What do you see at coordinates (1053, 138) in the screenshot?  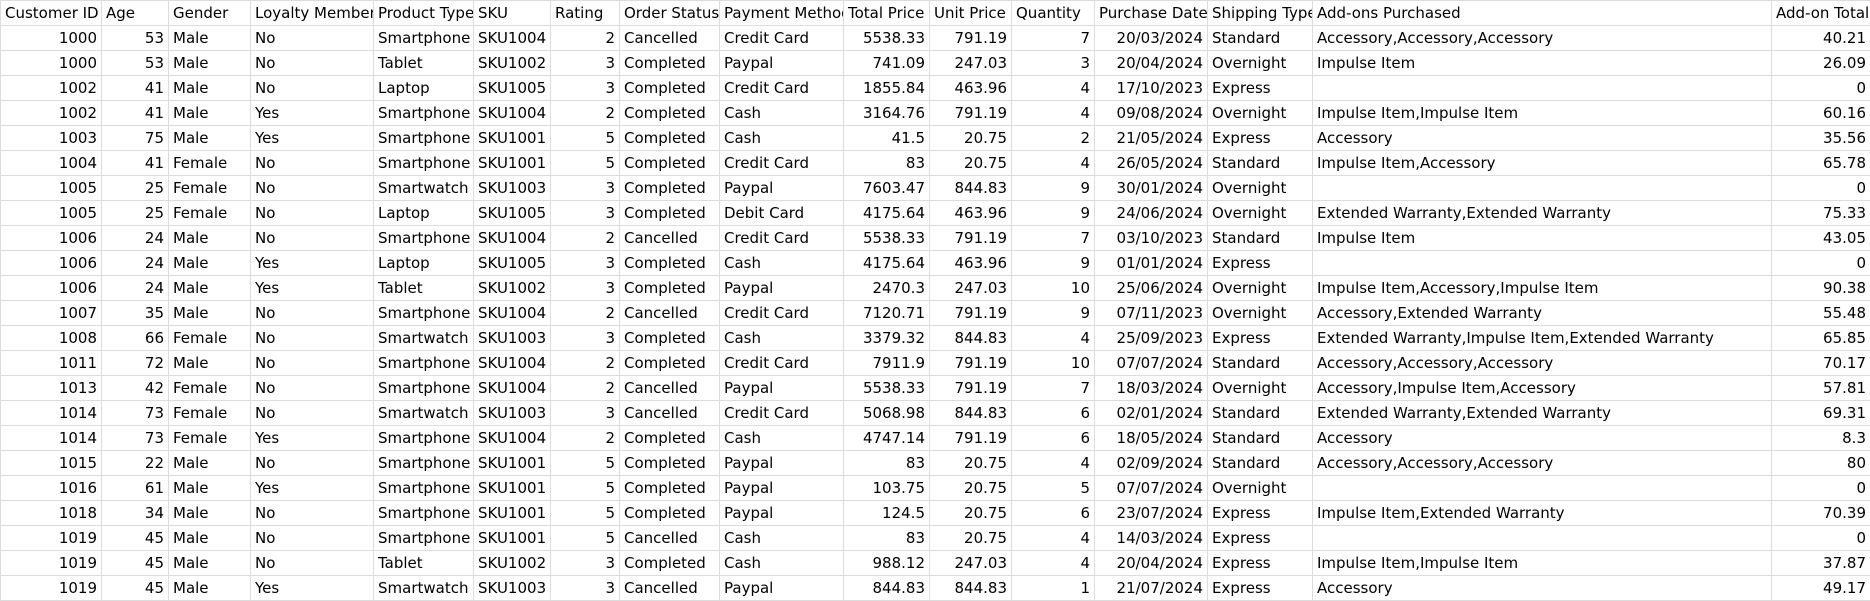 I see `cell-quantity: 2` at bounding box center [1053, 138].